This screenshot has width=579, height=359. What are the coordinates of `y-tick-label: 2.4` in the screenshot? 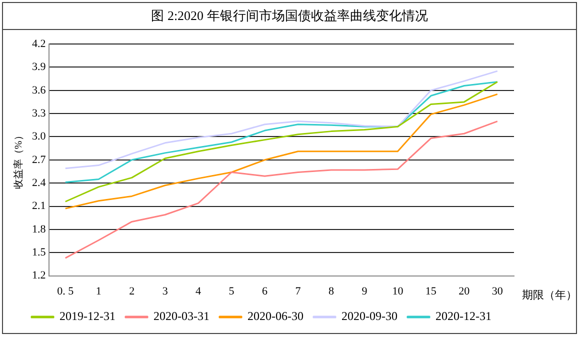 It's located at (39, 182).